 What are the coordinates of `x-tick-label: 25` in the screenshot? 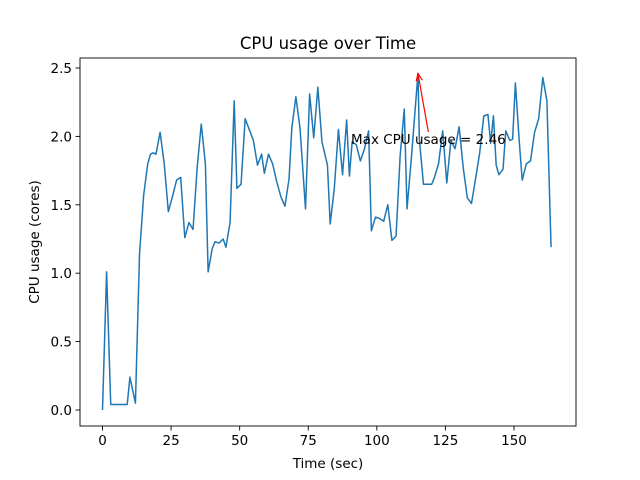 It's located at (170, 441).